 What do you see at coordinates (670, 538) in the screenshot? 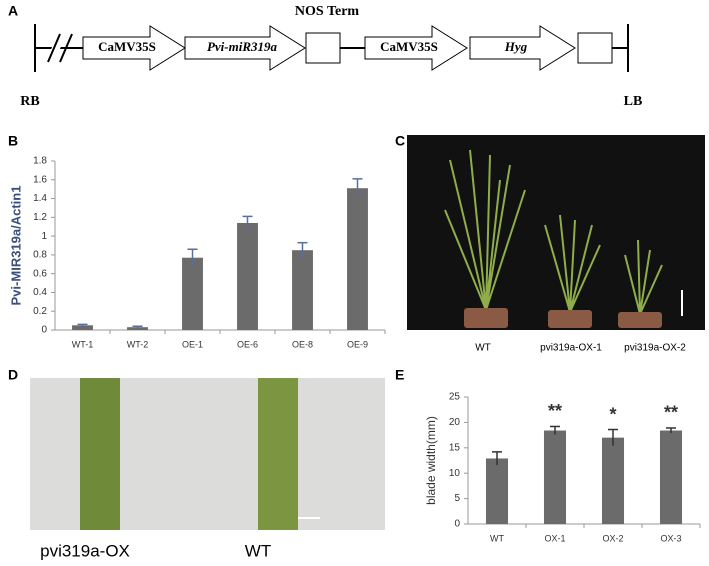
I see `x-tick-label: OX-3` at bounding box center [670, 538].